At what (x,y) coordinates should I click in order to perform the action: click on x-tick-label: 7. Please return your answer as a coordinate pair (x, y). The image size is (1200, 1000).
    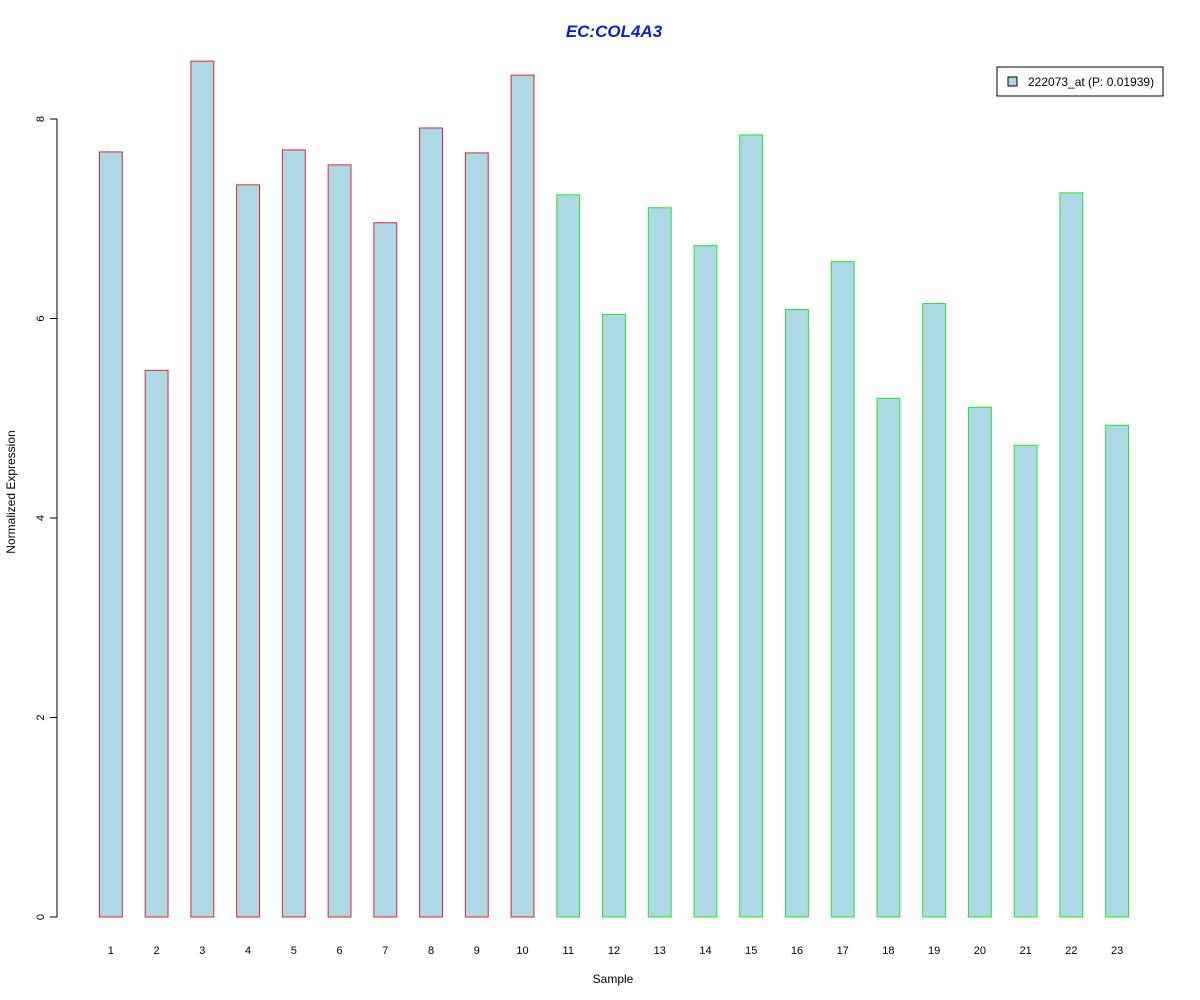
    Looking at the image, I should click on (385, 951).